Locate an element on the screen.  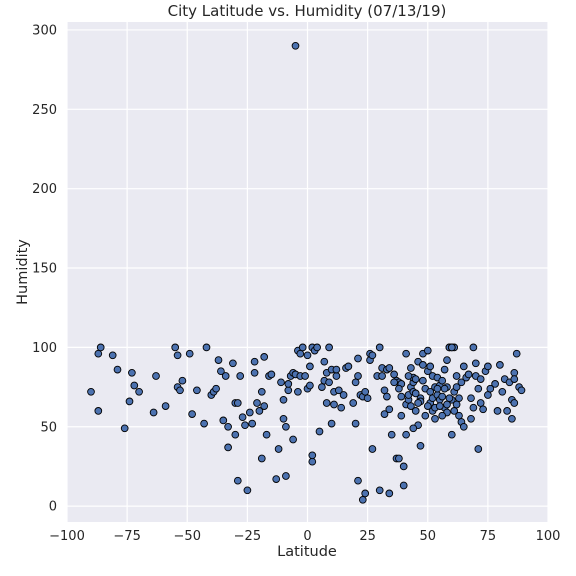
x-tick-label: −75 is located at coordinates (126, 536).